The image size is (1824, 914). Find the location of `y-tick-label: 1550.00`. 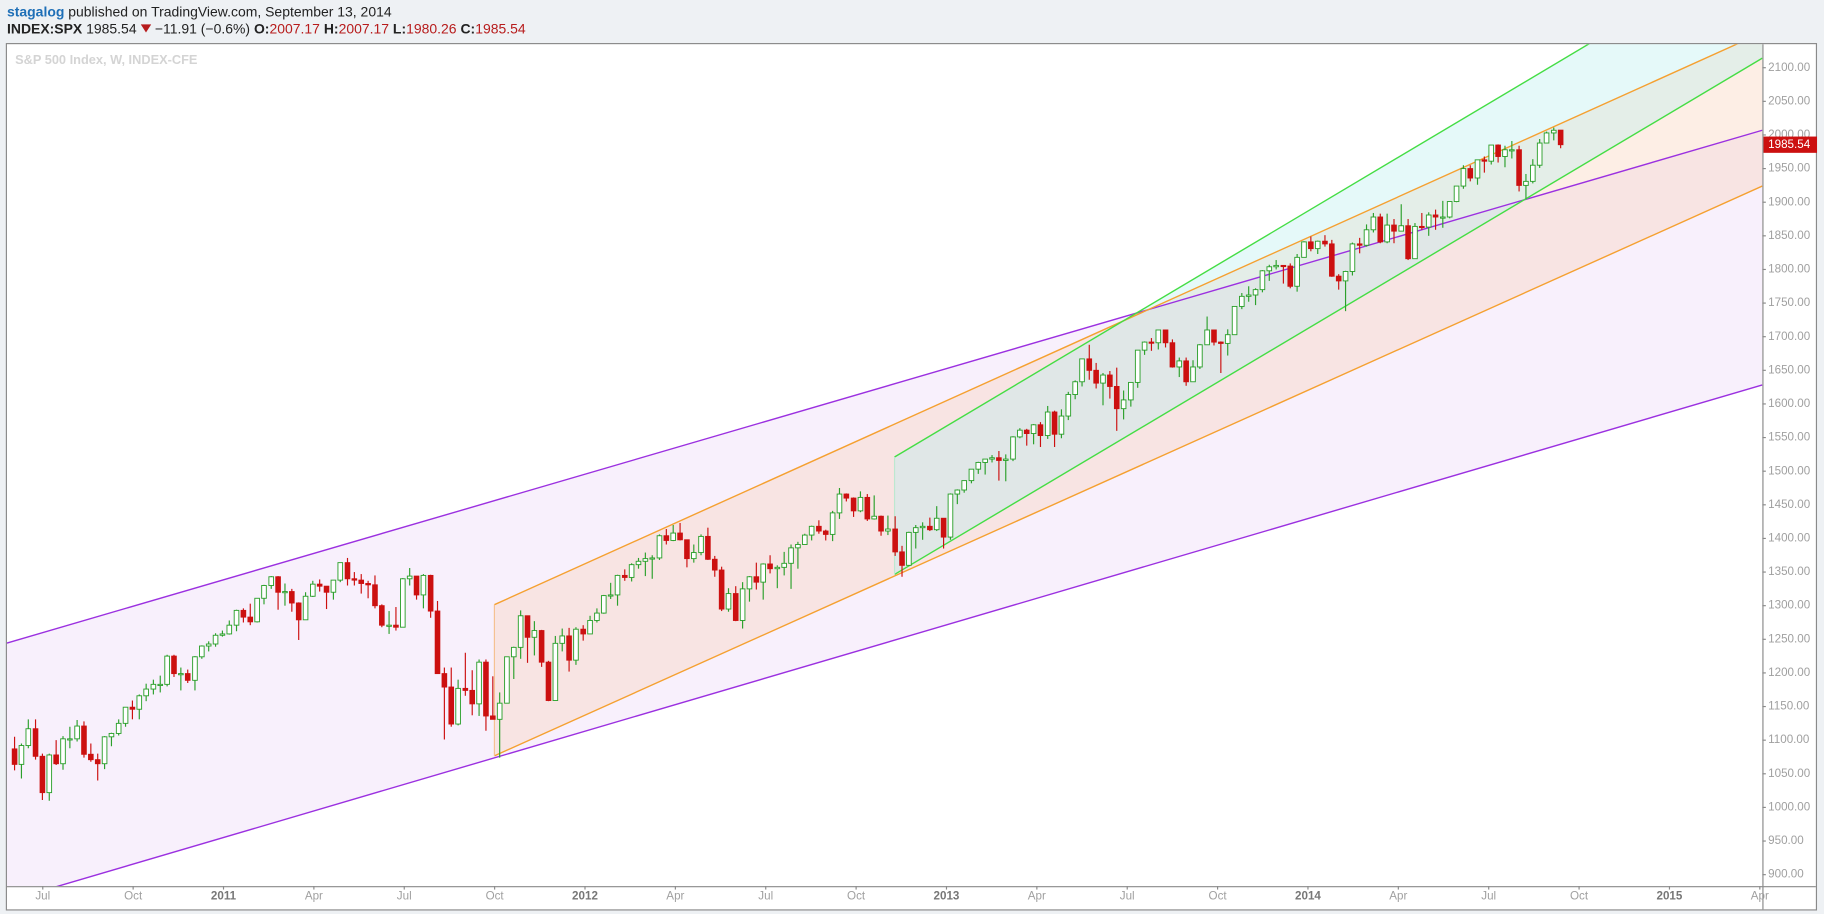

y-tick-label: 1550.00 is located at coordinates (1789, 437).